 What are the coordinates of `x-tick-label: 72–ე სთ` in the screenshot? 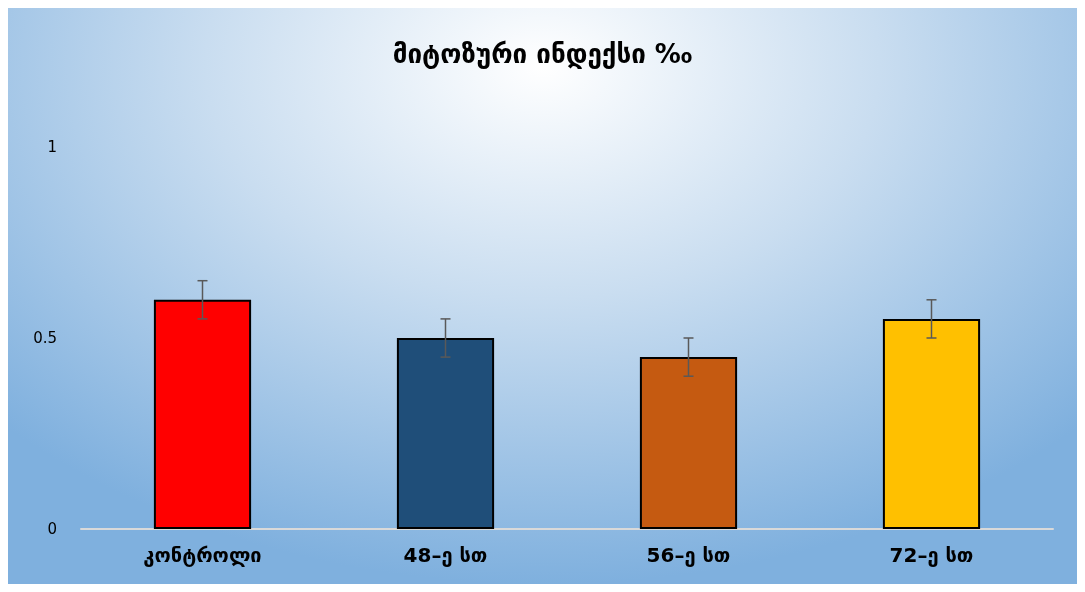 It's located at (931, 555).